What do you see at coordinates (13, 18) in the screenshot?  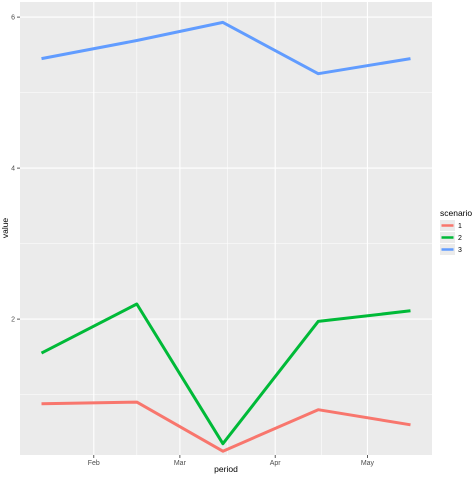 I see `y-tick-label: 6` at bounding box center [13, 18].